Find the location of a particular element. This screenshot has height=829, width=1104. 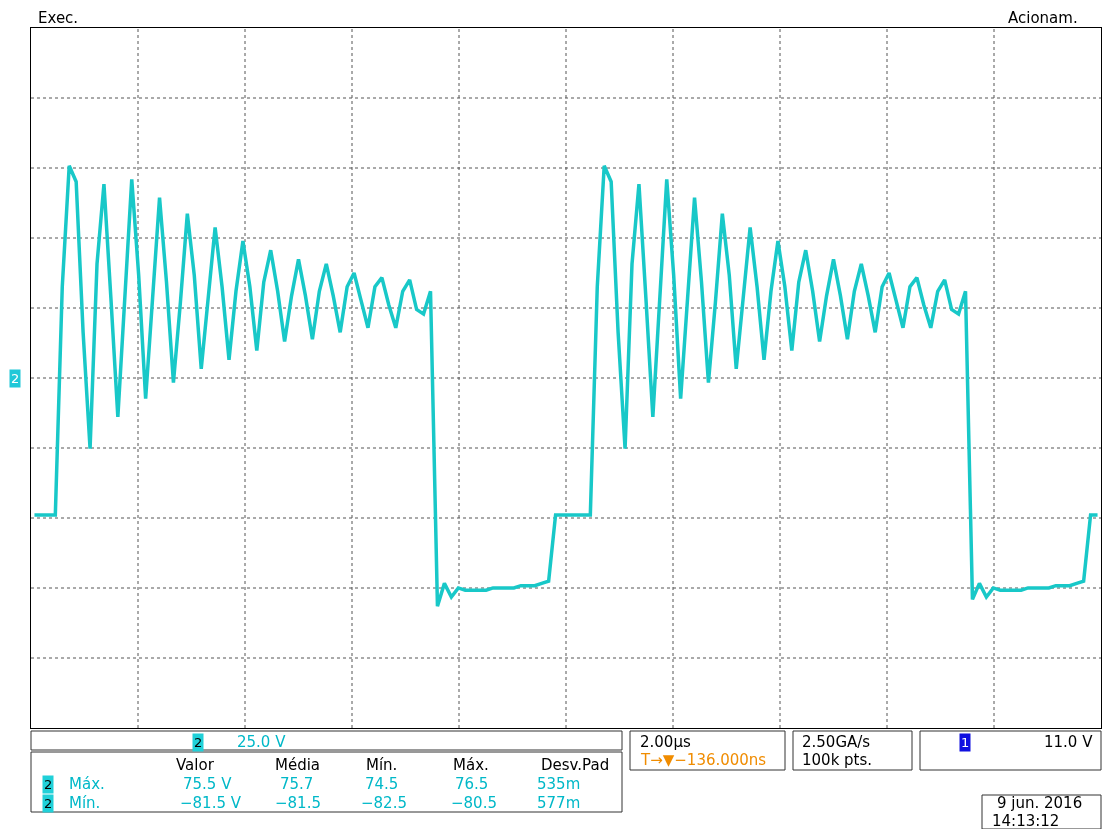

text: 100k pts. is located at coordinates (837, 760).